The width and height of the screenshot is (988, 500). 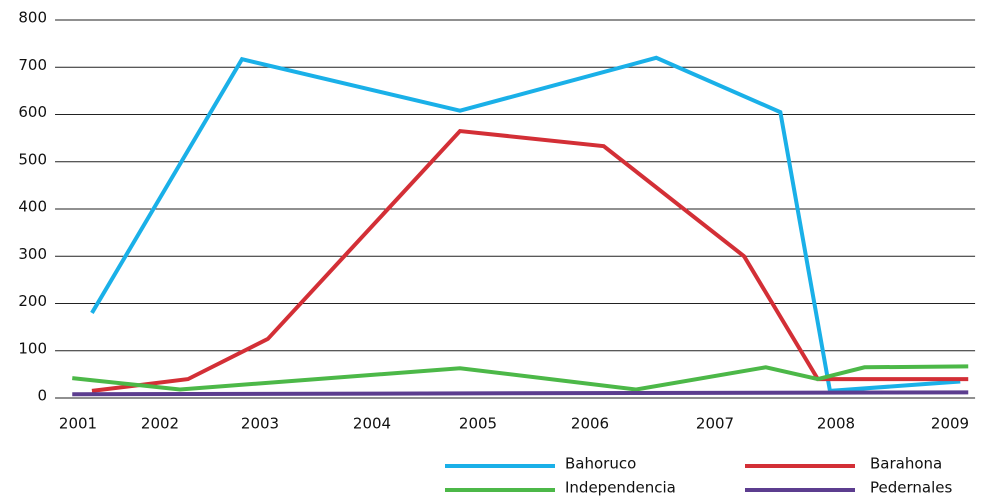 I want to click on y-tick-label: 300, so click(x=32, y=254).